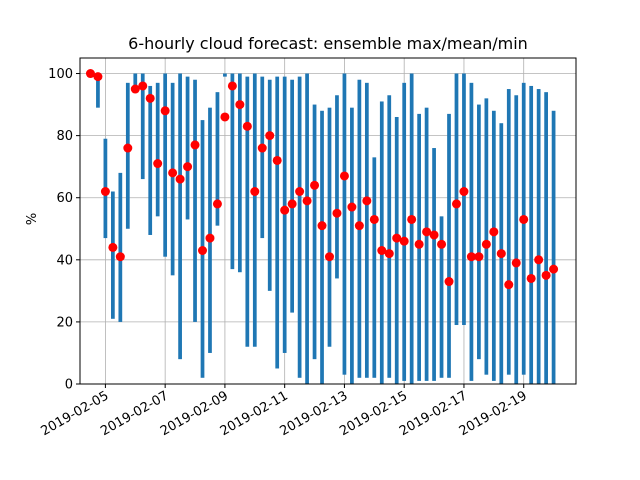 The height and width of the screenshot is (480, 640). I want to click on y-tick-label: 0, so click(69, 385).